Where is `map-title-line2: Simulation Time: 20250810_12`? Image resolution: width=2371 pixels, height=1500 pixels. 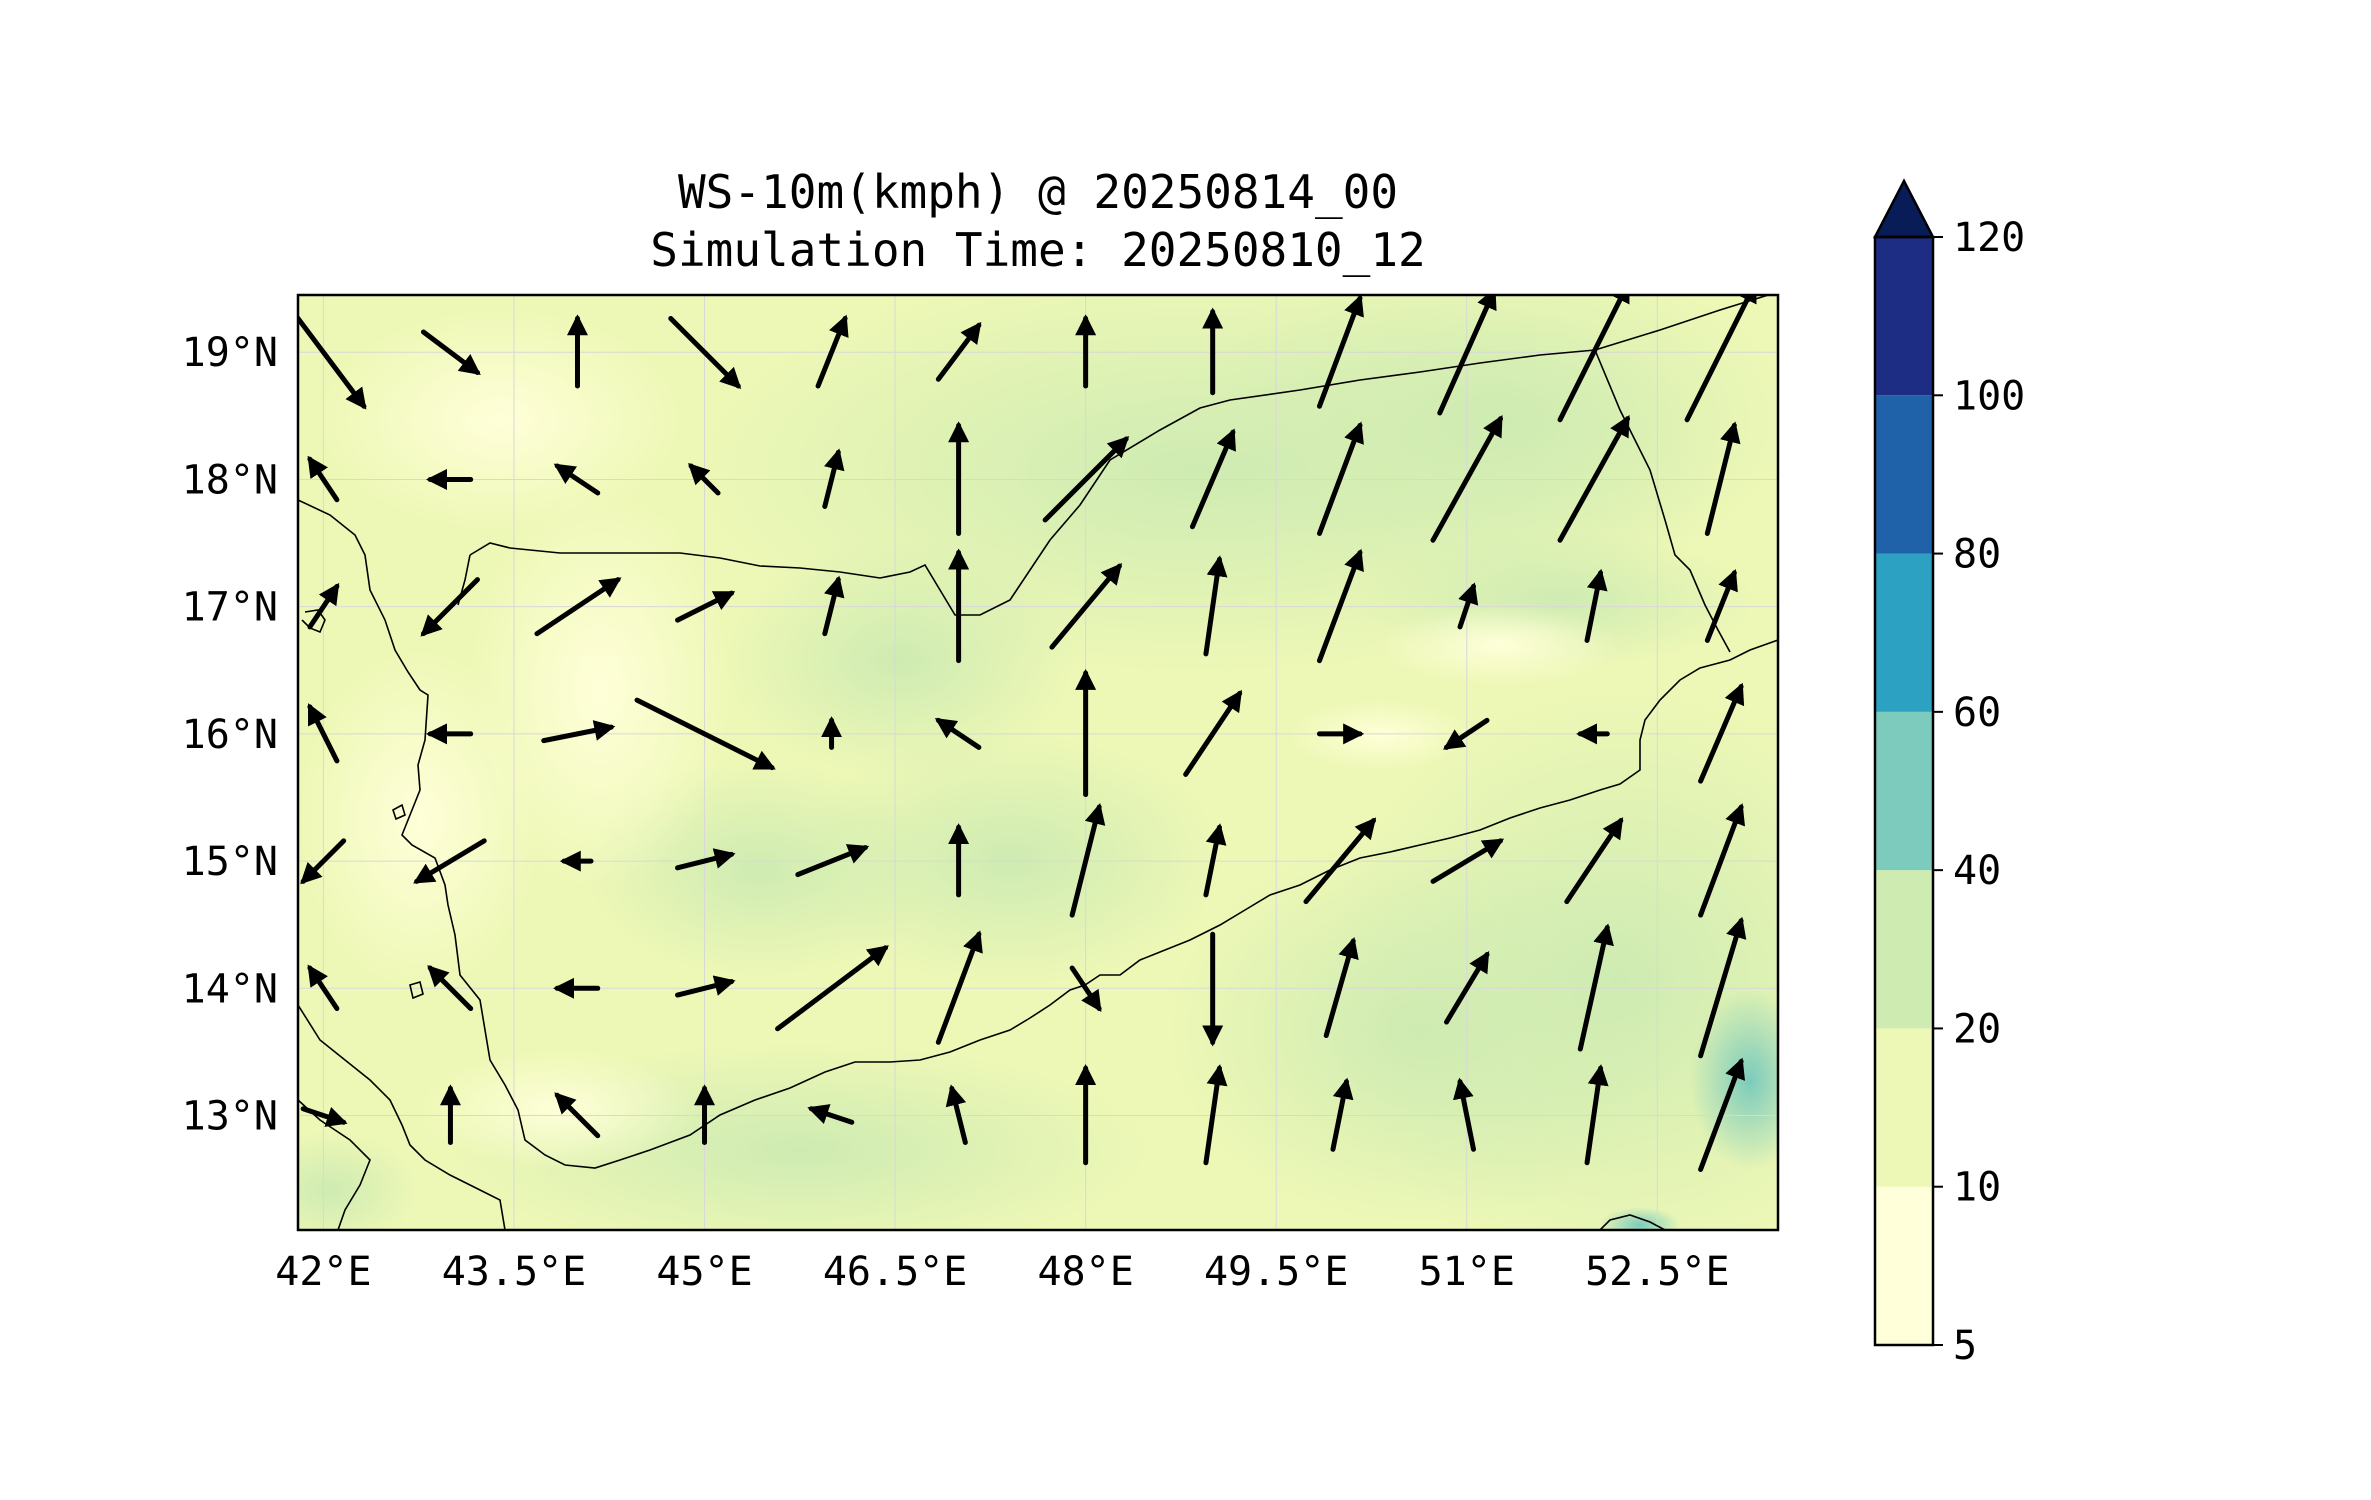 map-title-line2: Simulation Time: 20250810_12 is located at coordinates (1037, 250).